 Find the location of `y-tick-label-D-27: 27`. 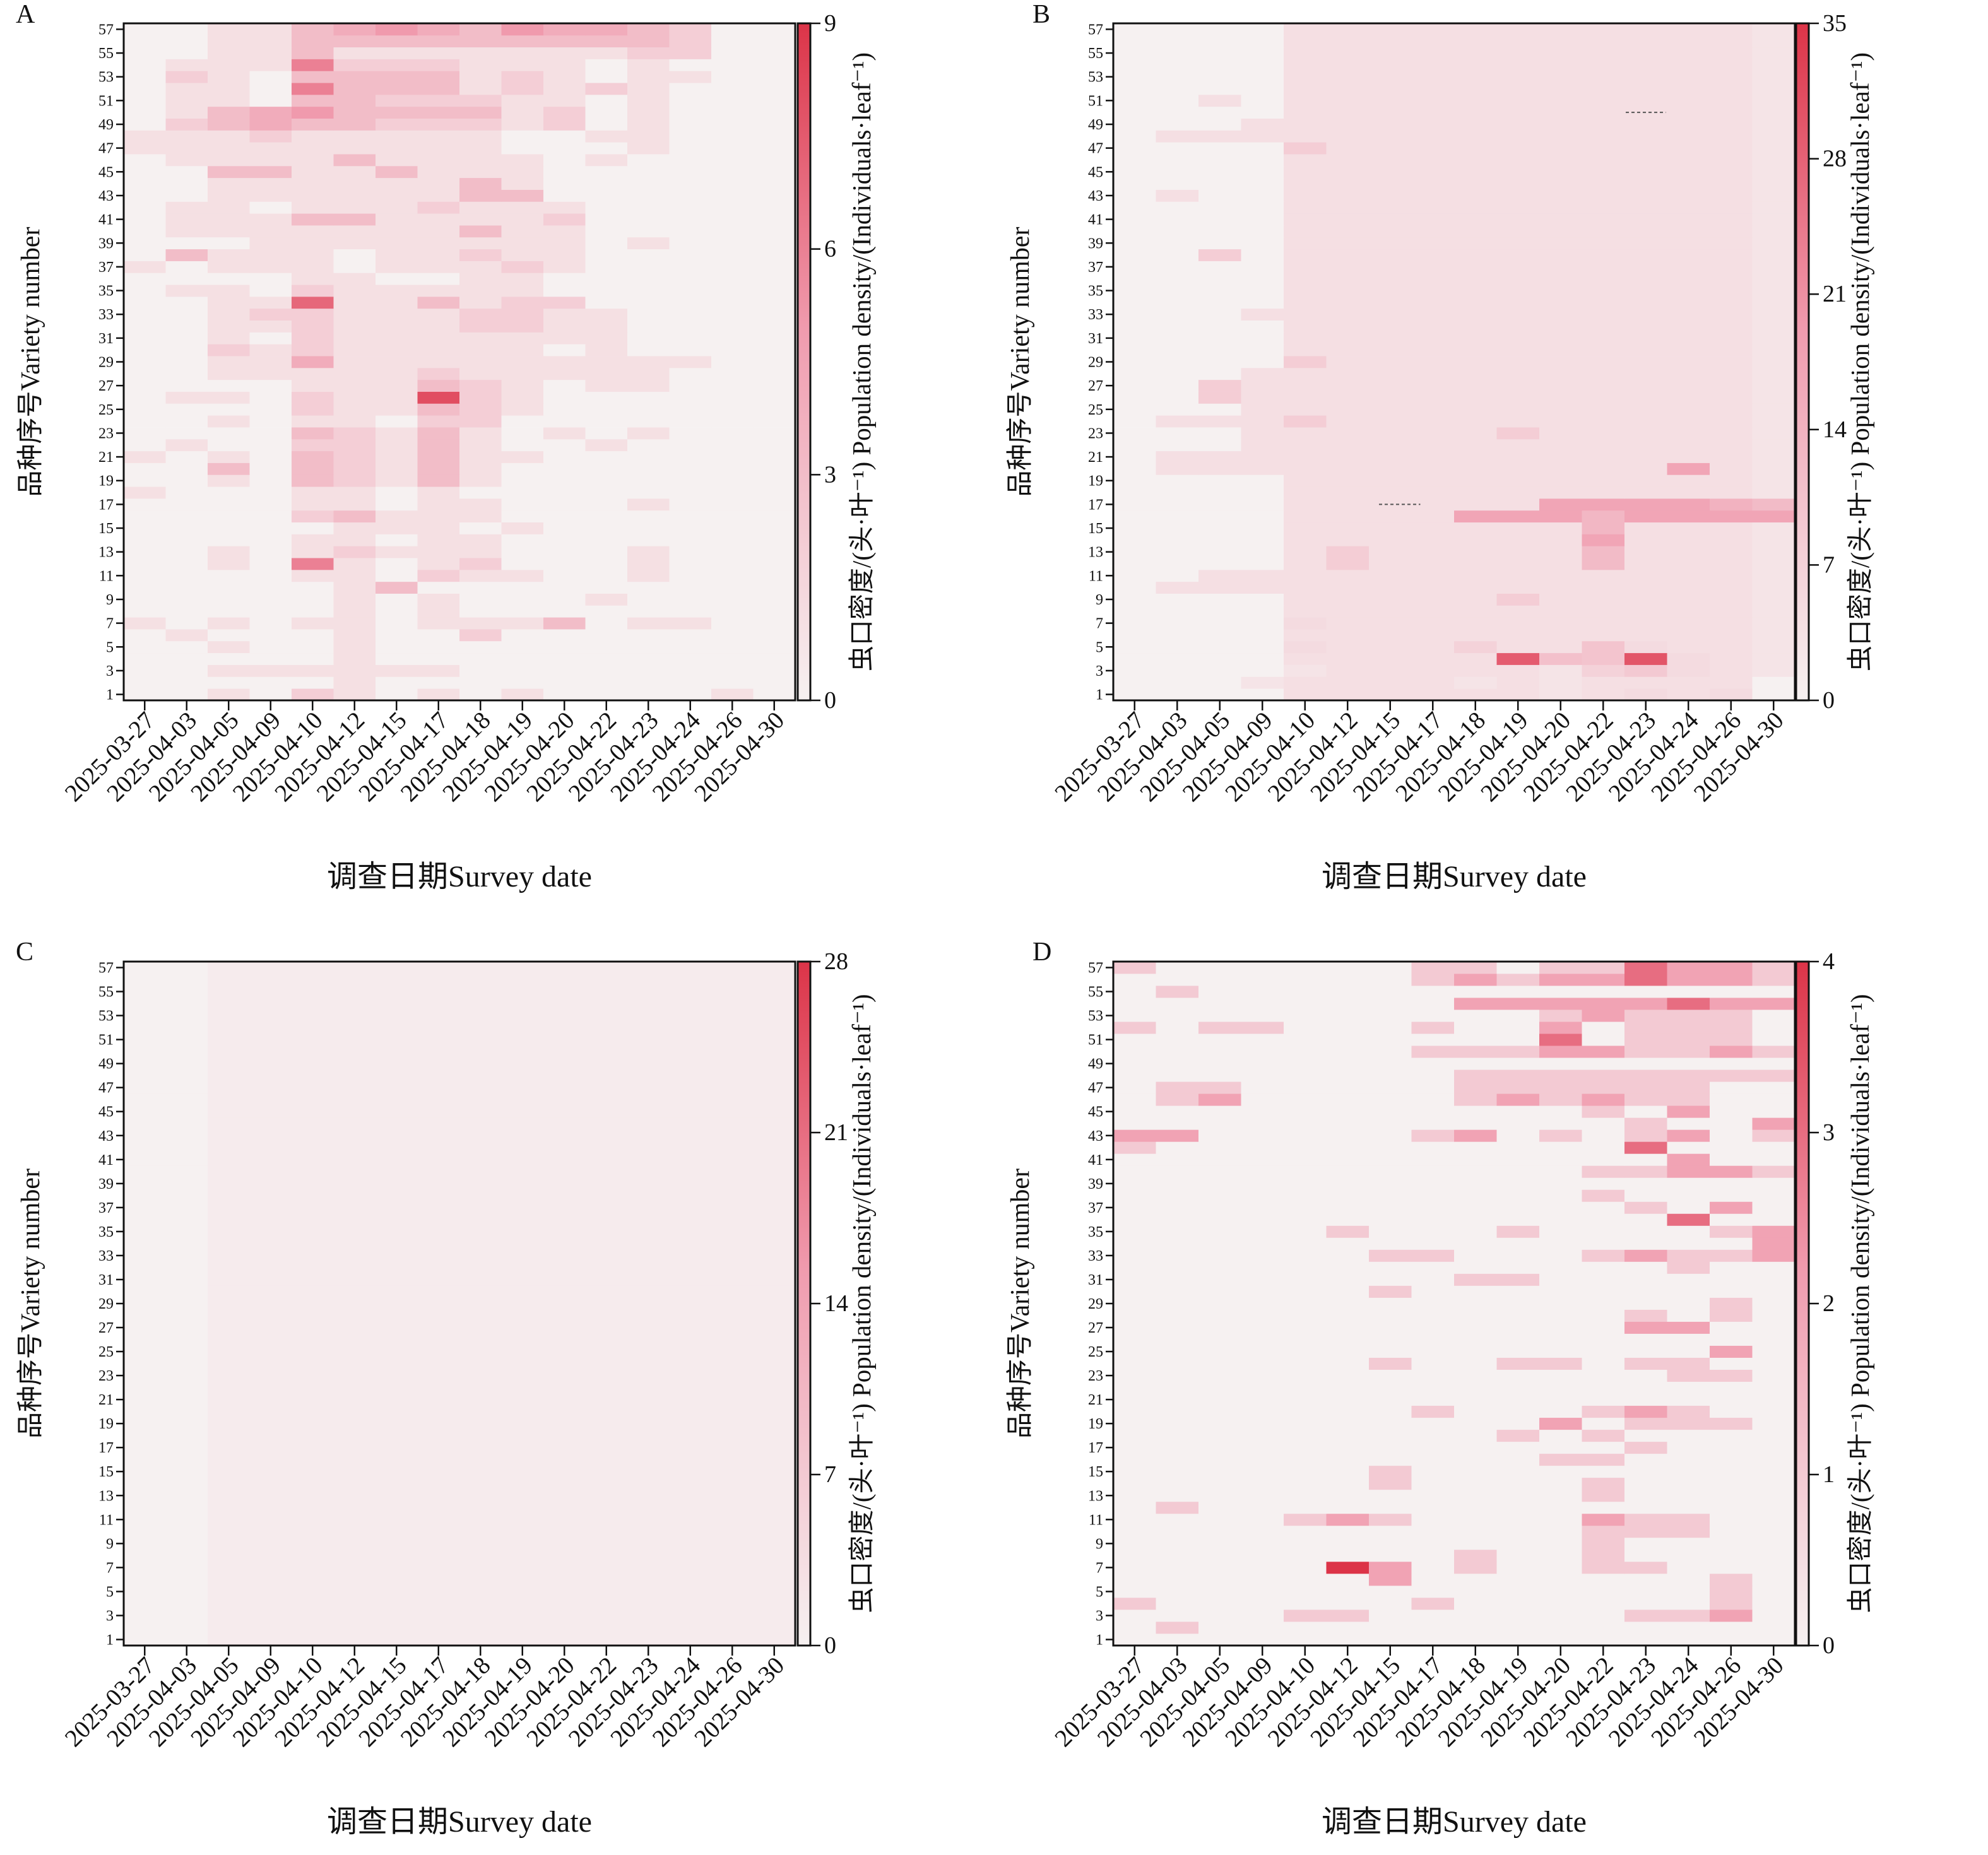

y-tick-label-D-27: 27 is located at coordinates (1095, 1328).